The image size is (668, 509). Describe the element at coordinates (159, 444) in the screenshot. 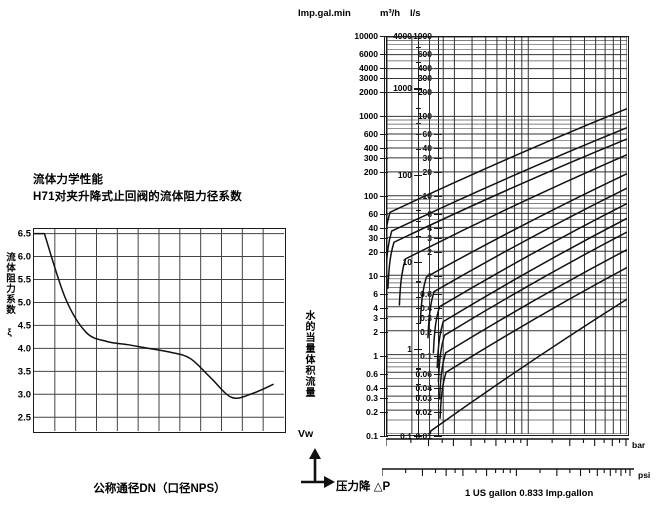

I see `left-chart-x-ticks-dn` at that location.